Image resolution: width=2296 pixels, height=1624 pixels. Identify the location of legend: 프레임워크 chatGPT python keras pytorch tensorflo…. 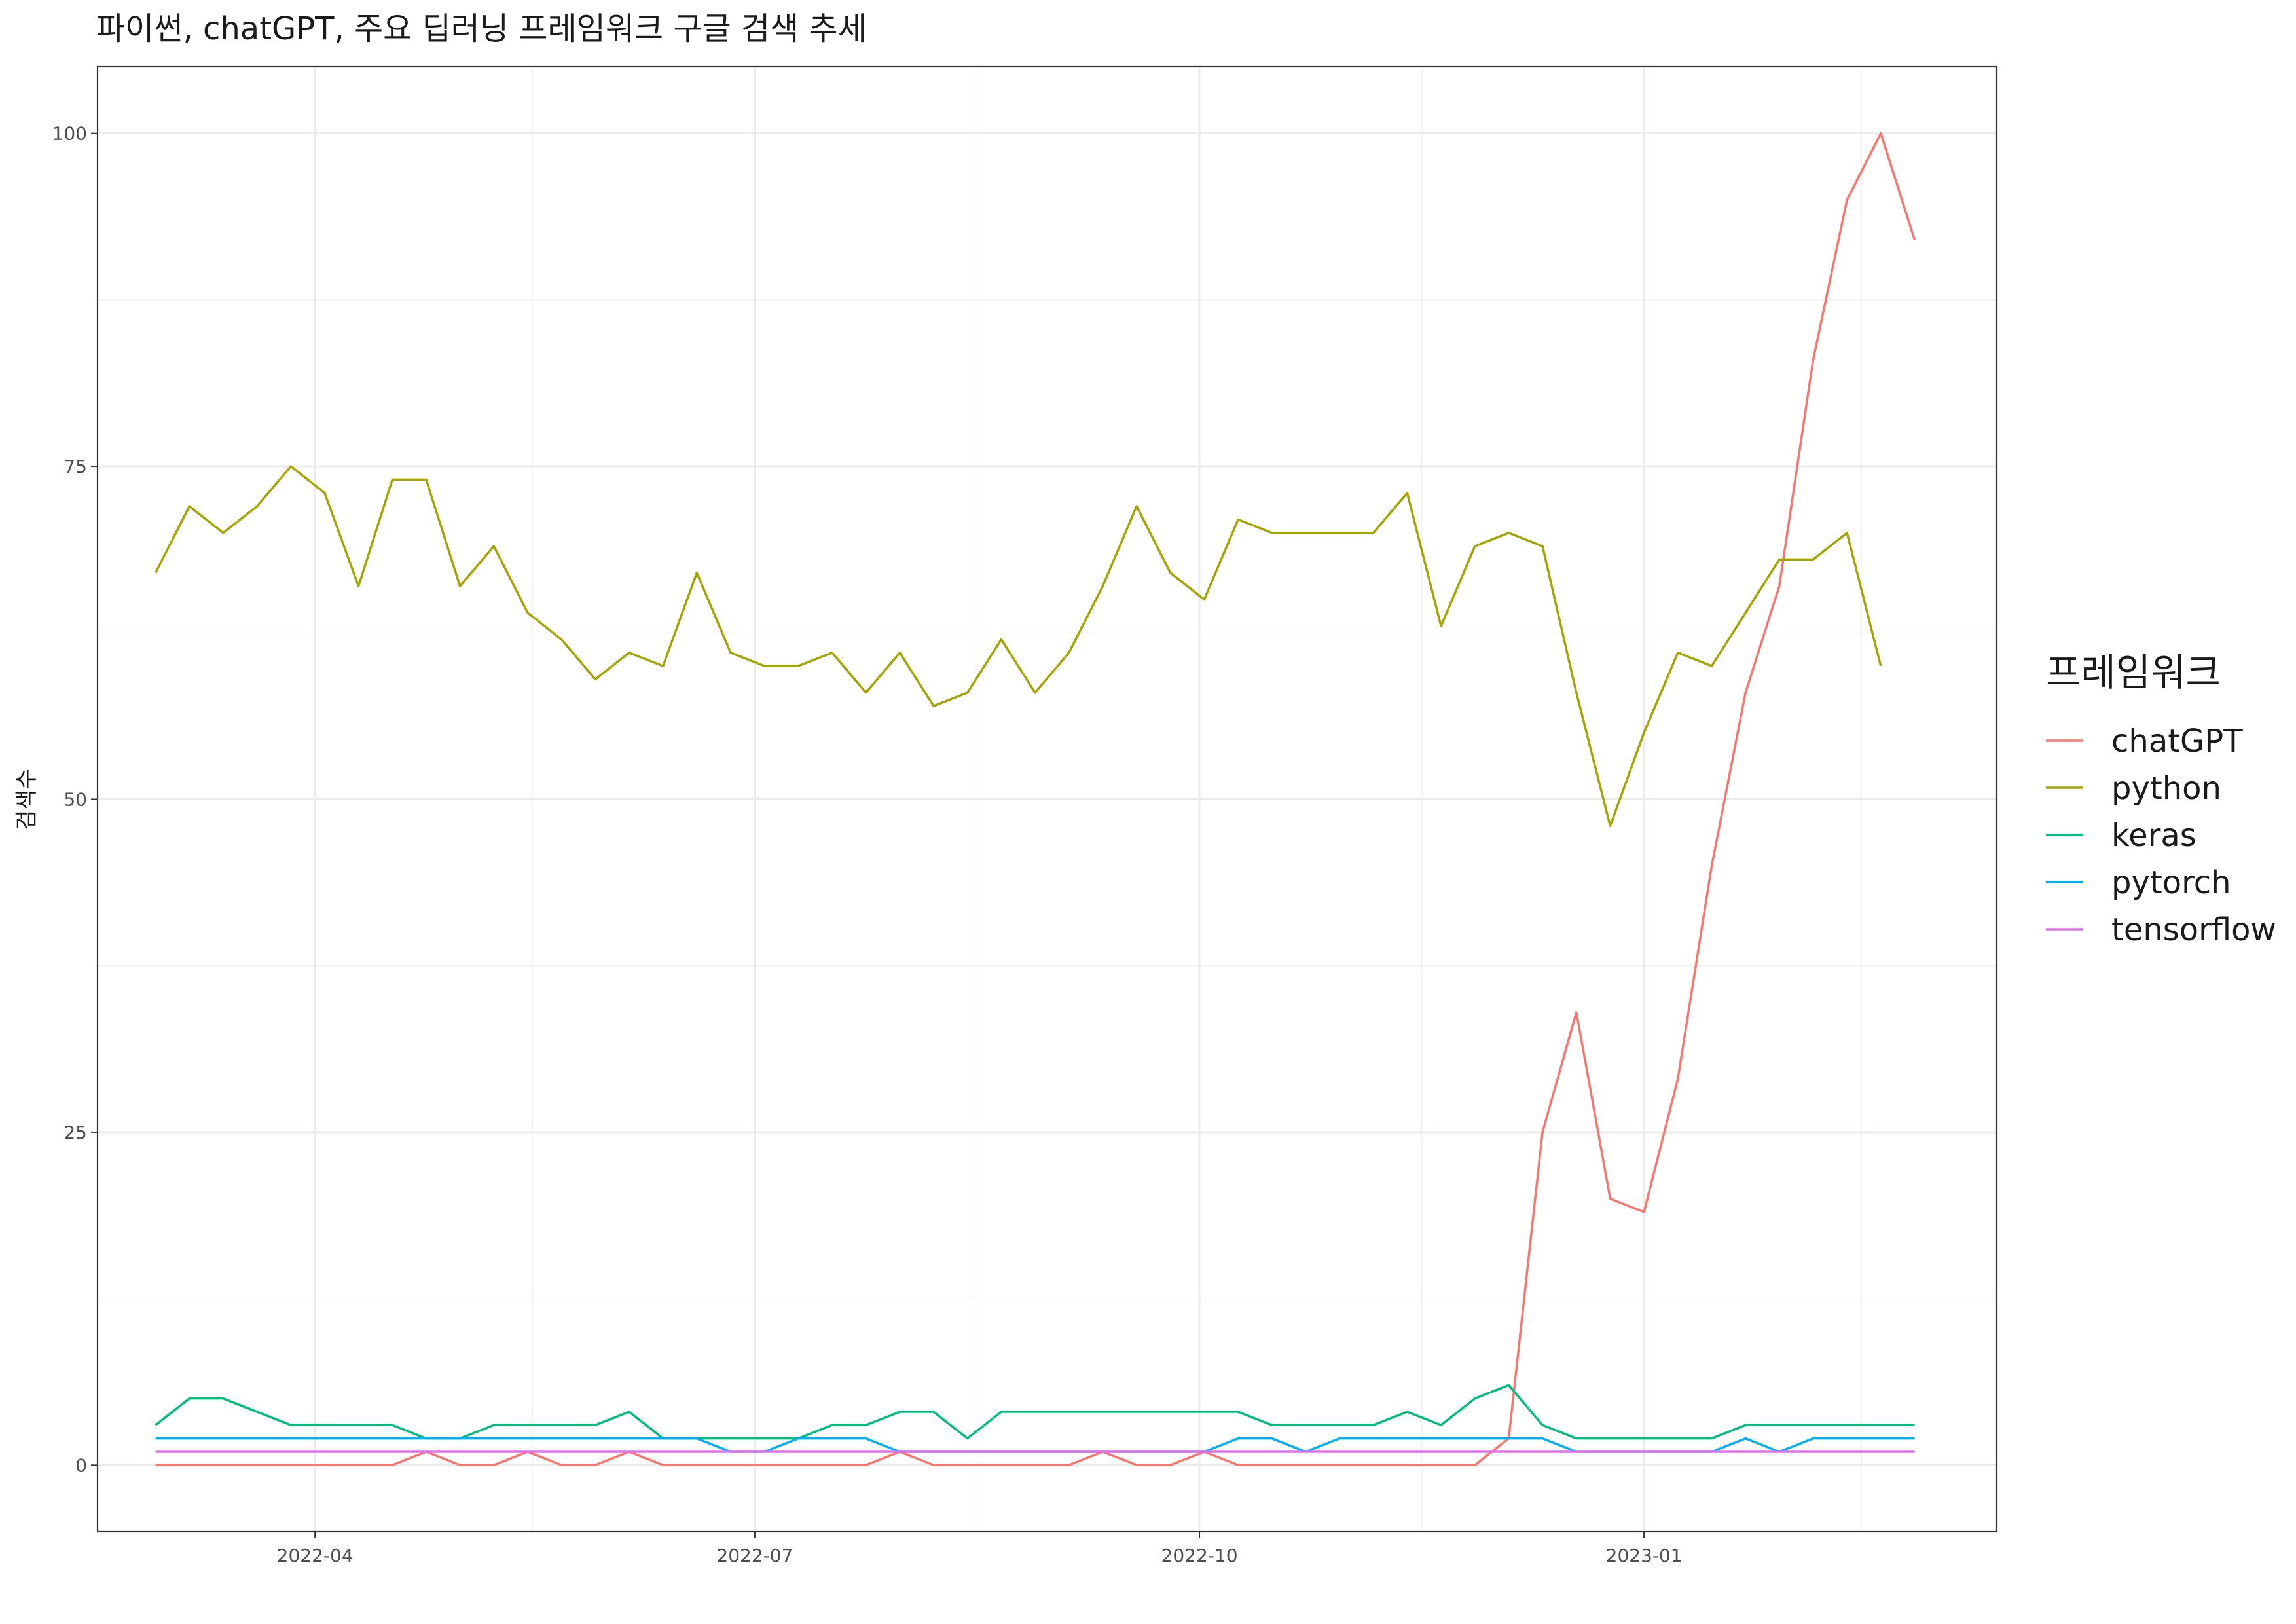
(2161, 799).